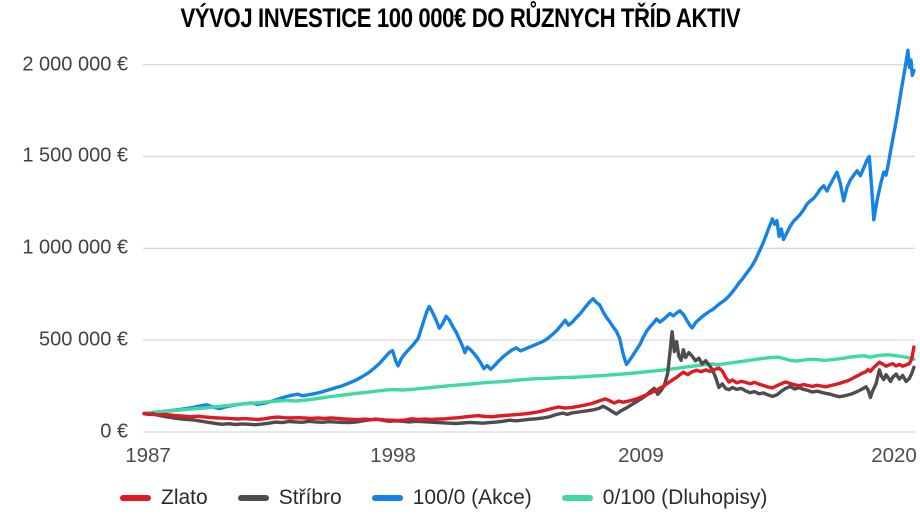 The width and height of the screenshot is (920, 521). Describe the element at coordinates (75, 155) in the screenshot. I see `y-axis-label-1-5m: 1 500 000 €` at that location.